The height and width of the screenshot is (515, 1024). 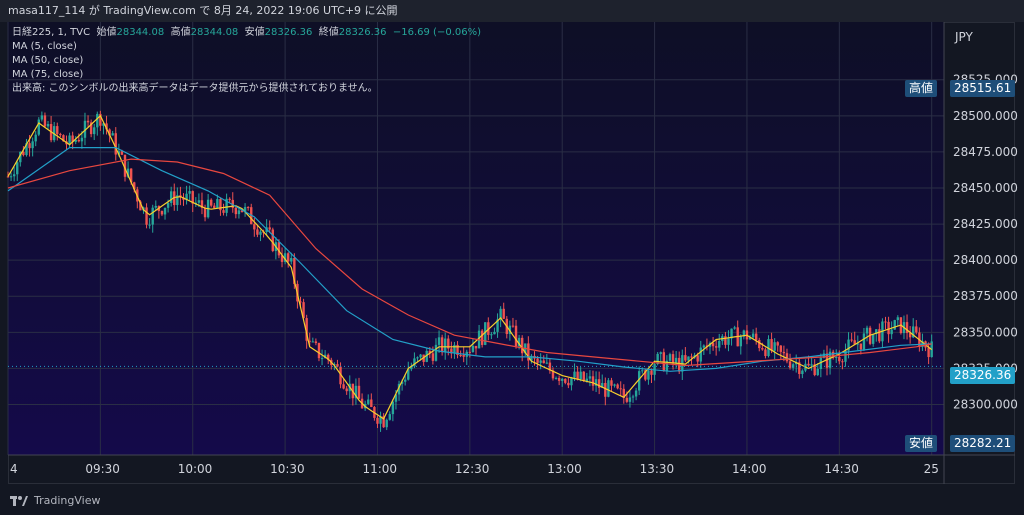 I want to click on x-tick-label: 13:00, so click(x=564, y=469).